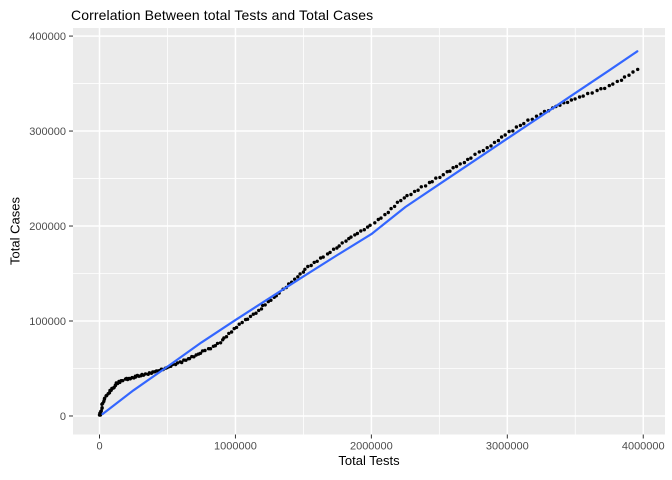  I want to click on y-tick-label: 400000, so click(47, 37).